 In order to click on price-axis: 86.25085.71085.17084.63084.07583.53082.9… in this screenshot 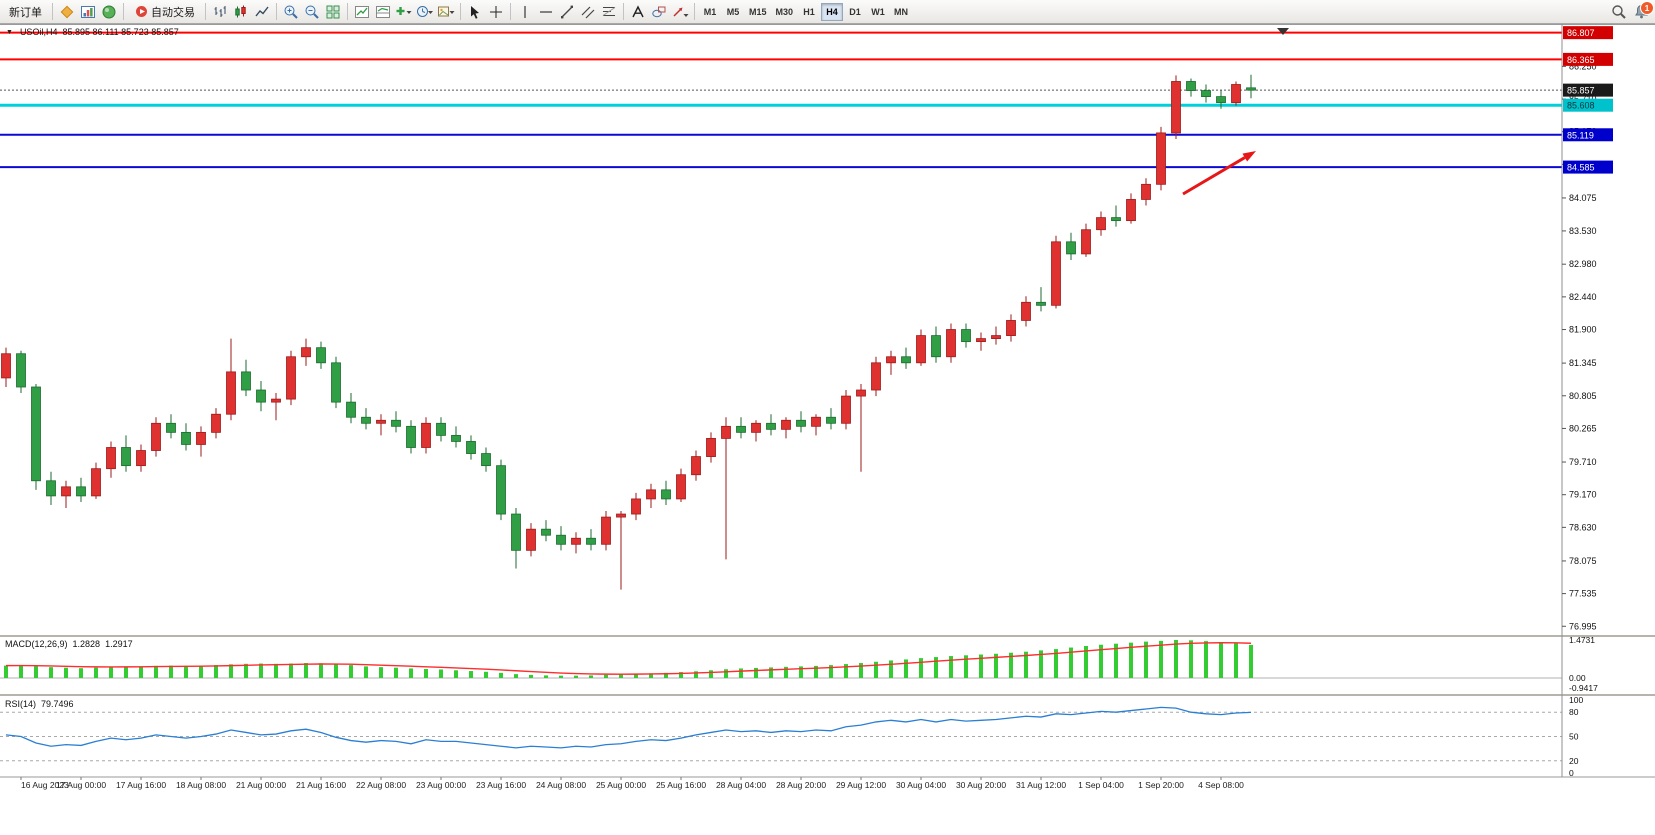, I will do `click(1587, 401)`.